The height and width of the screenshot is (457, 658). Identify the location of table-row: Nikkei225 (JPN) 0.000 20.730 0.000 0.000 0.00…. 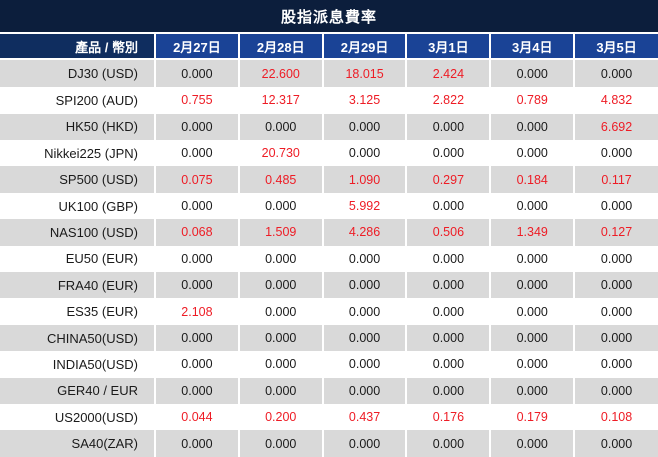
(329, 153).